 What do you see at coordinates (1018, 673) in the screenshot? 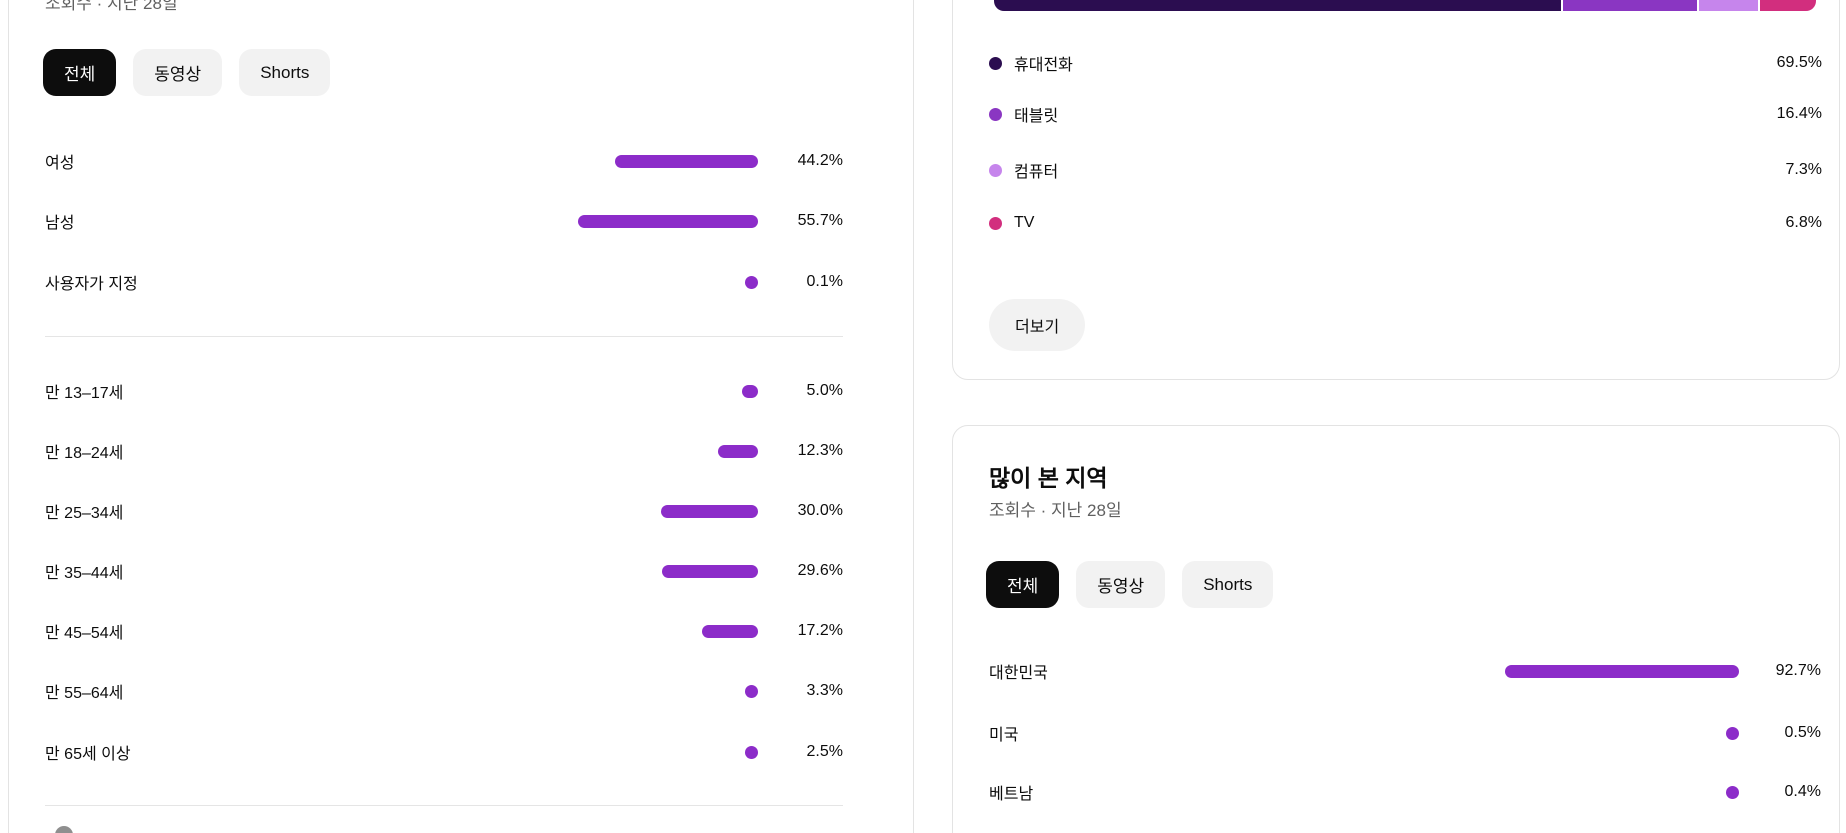
I see `region-row-label: 대한민국` at bounding box center [1018, 673].